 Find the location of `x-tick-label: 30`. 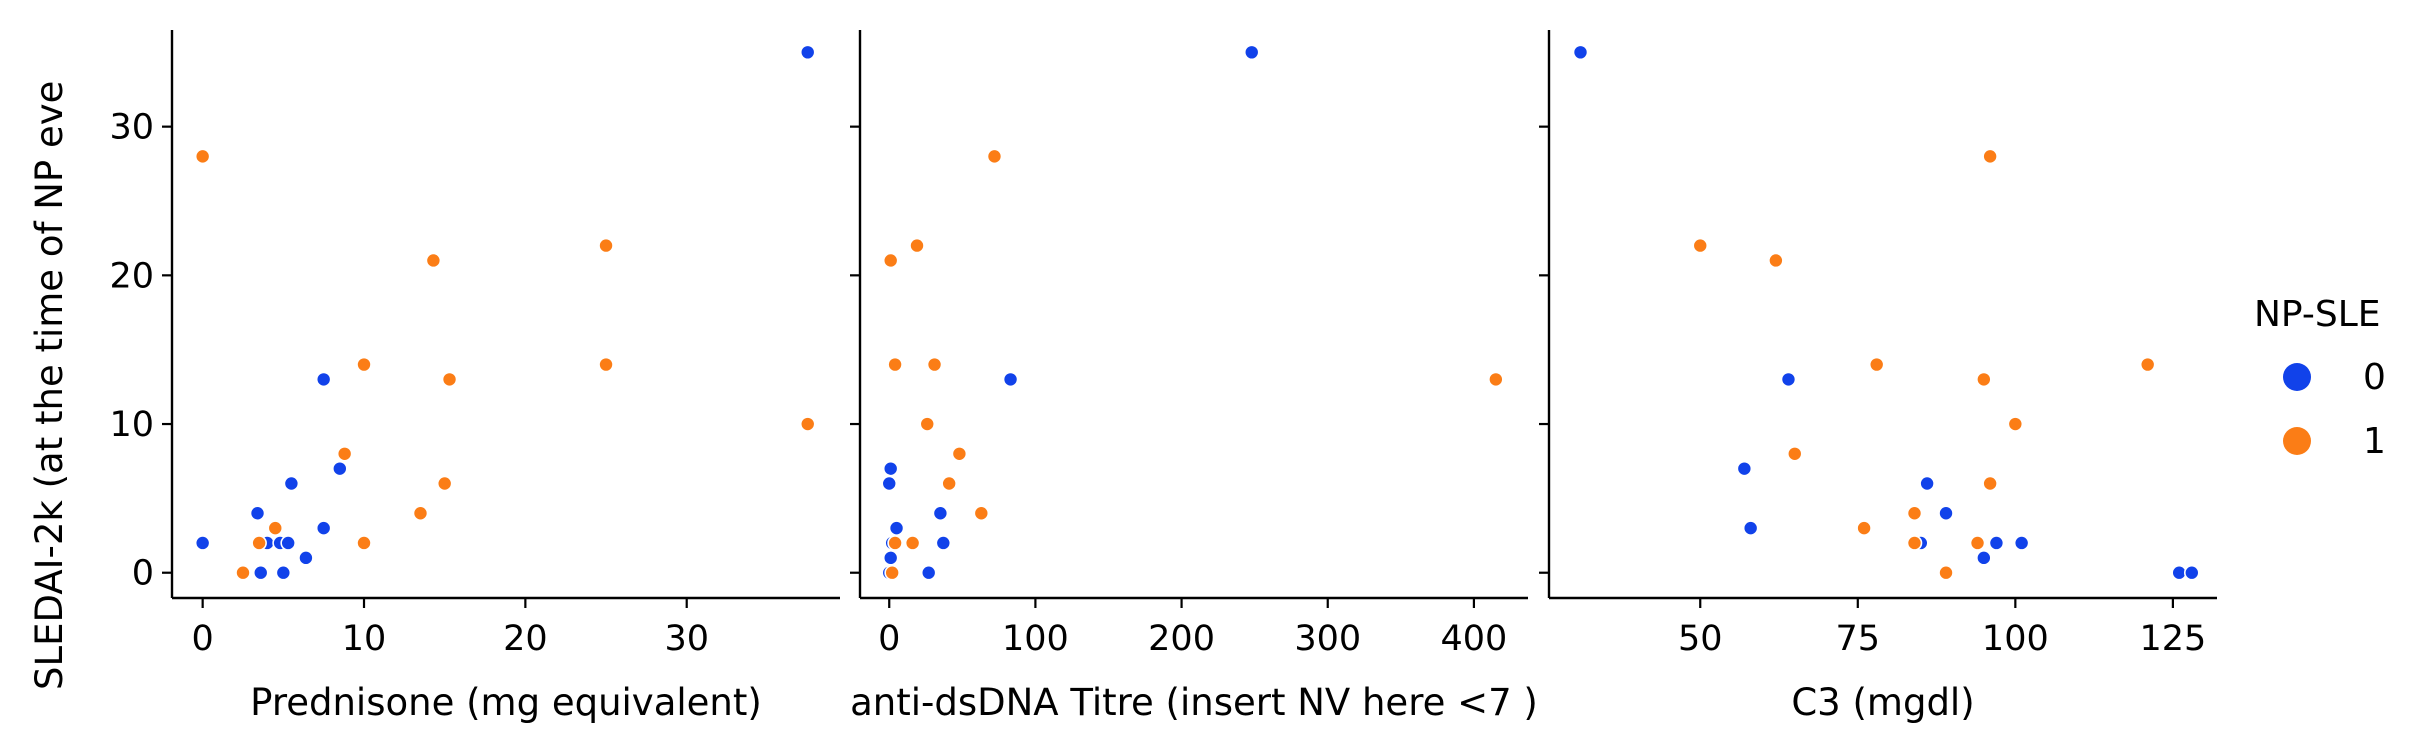

x-tick-label: 30 is located at coordinates (686, 639).